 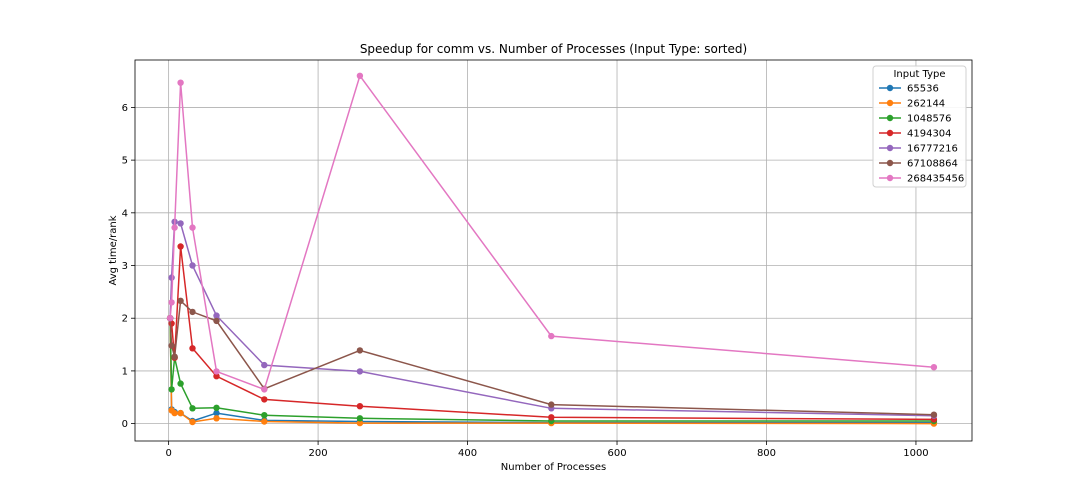 What do you see at coordinates (318, 453) in the screenshot?
I see `x-tick-label: 200` at bounding box center [318, 453].